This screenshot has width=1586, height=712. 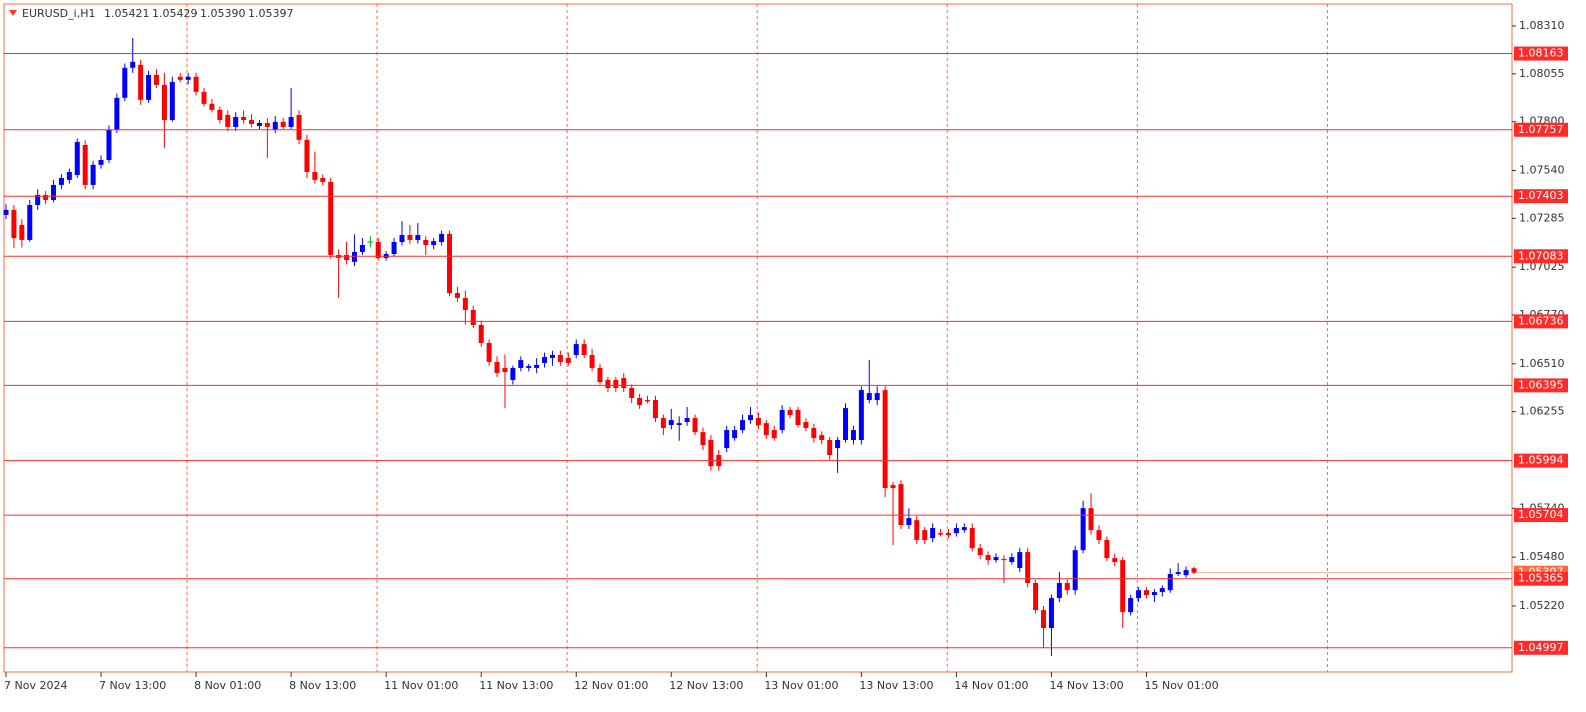 I want to click on price-level-label: 1.07083, so click(x=1541, y=255).